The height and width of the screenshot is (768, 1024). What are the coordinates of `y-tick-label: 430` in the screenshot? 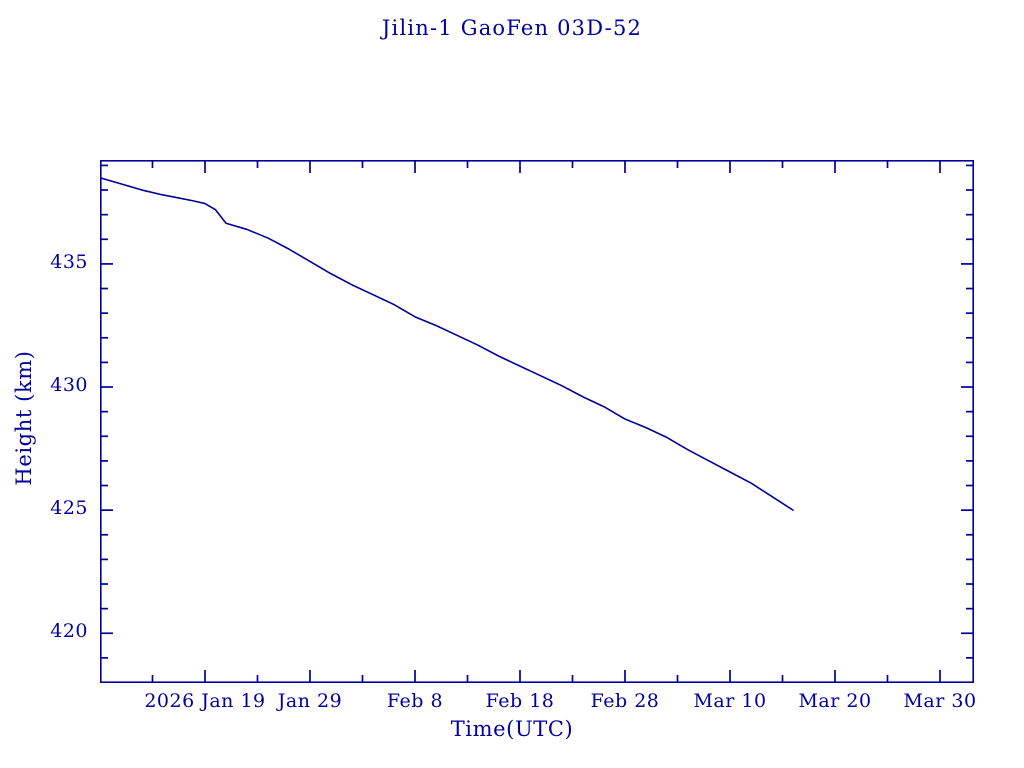 It's located at (69, 385).